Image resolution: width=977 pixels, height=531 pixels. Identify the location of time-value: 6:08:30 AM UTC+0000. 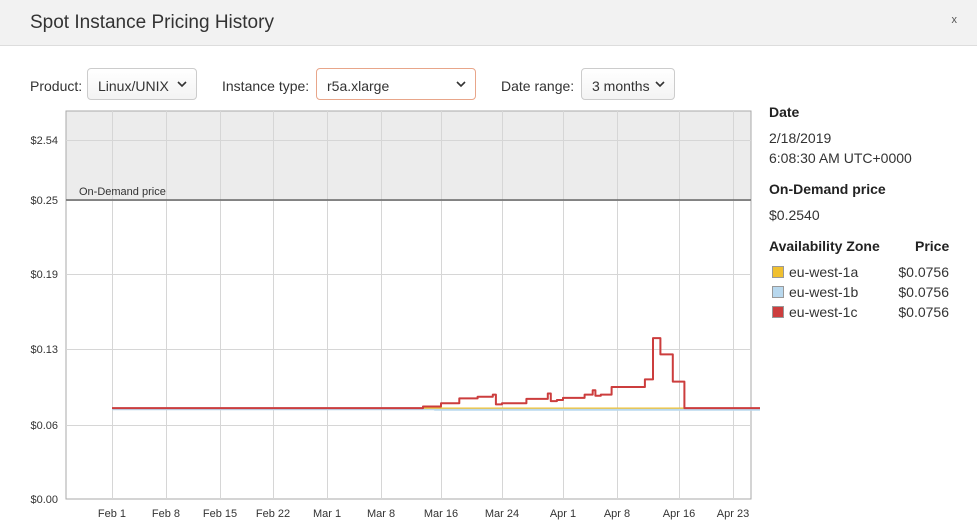
(840, 158).